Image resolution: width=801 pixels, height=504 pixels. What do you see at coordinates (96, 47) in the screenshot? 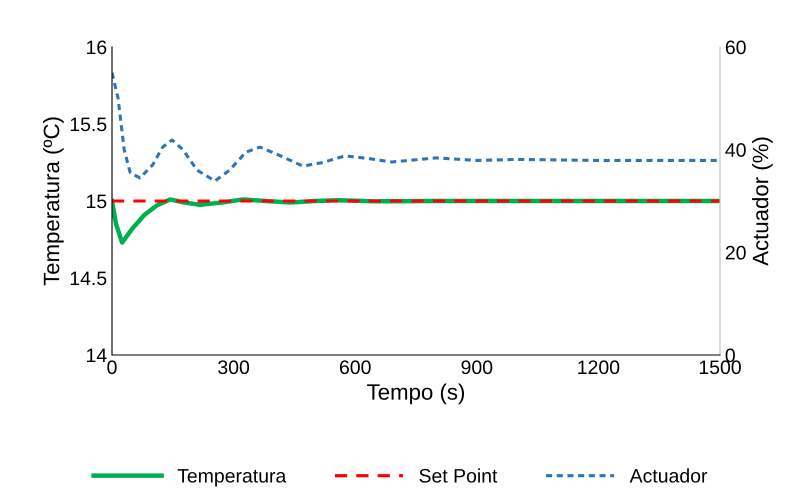
I see `y-tick-label: 16` at bounding box center [96, 47].